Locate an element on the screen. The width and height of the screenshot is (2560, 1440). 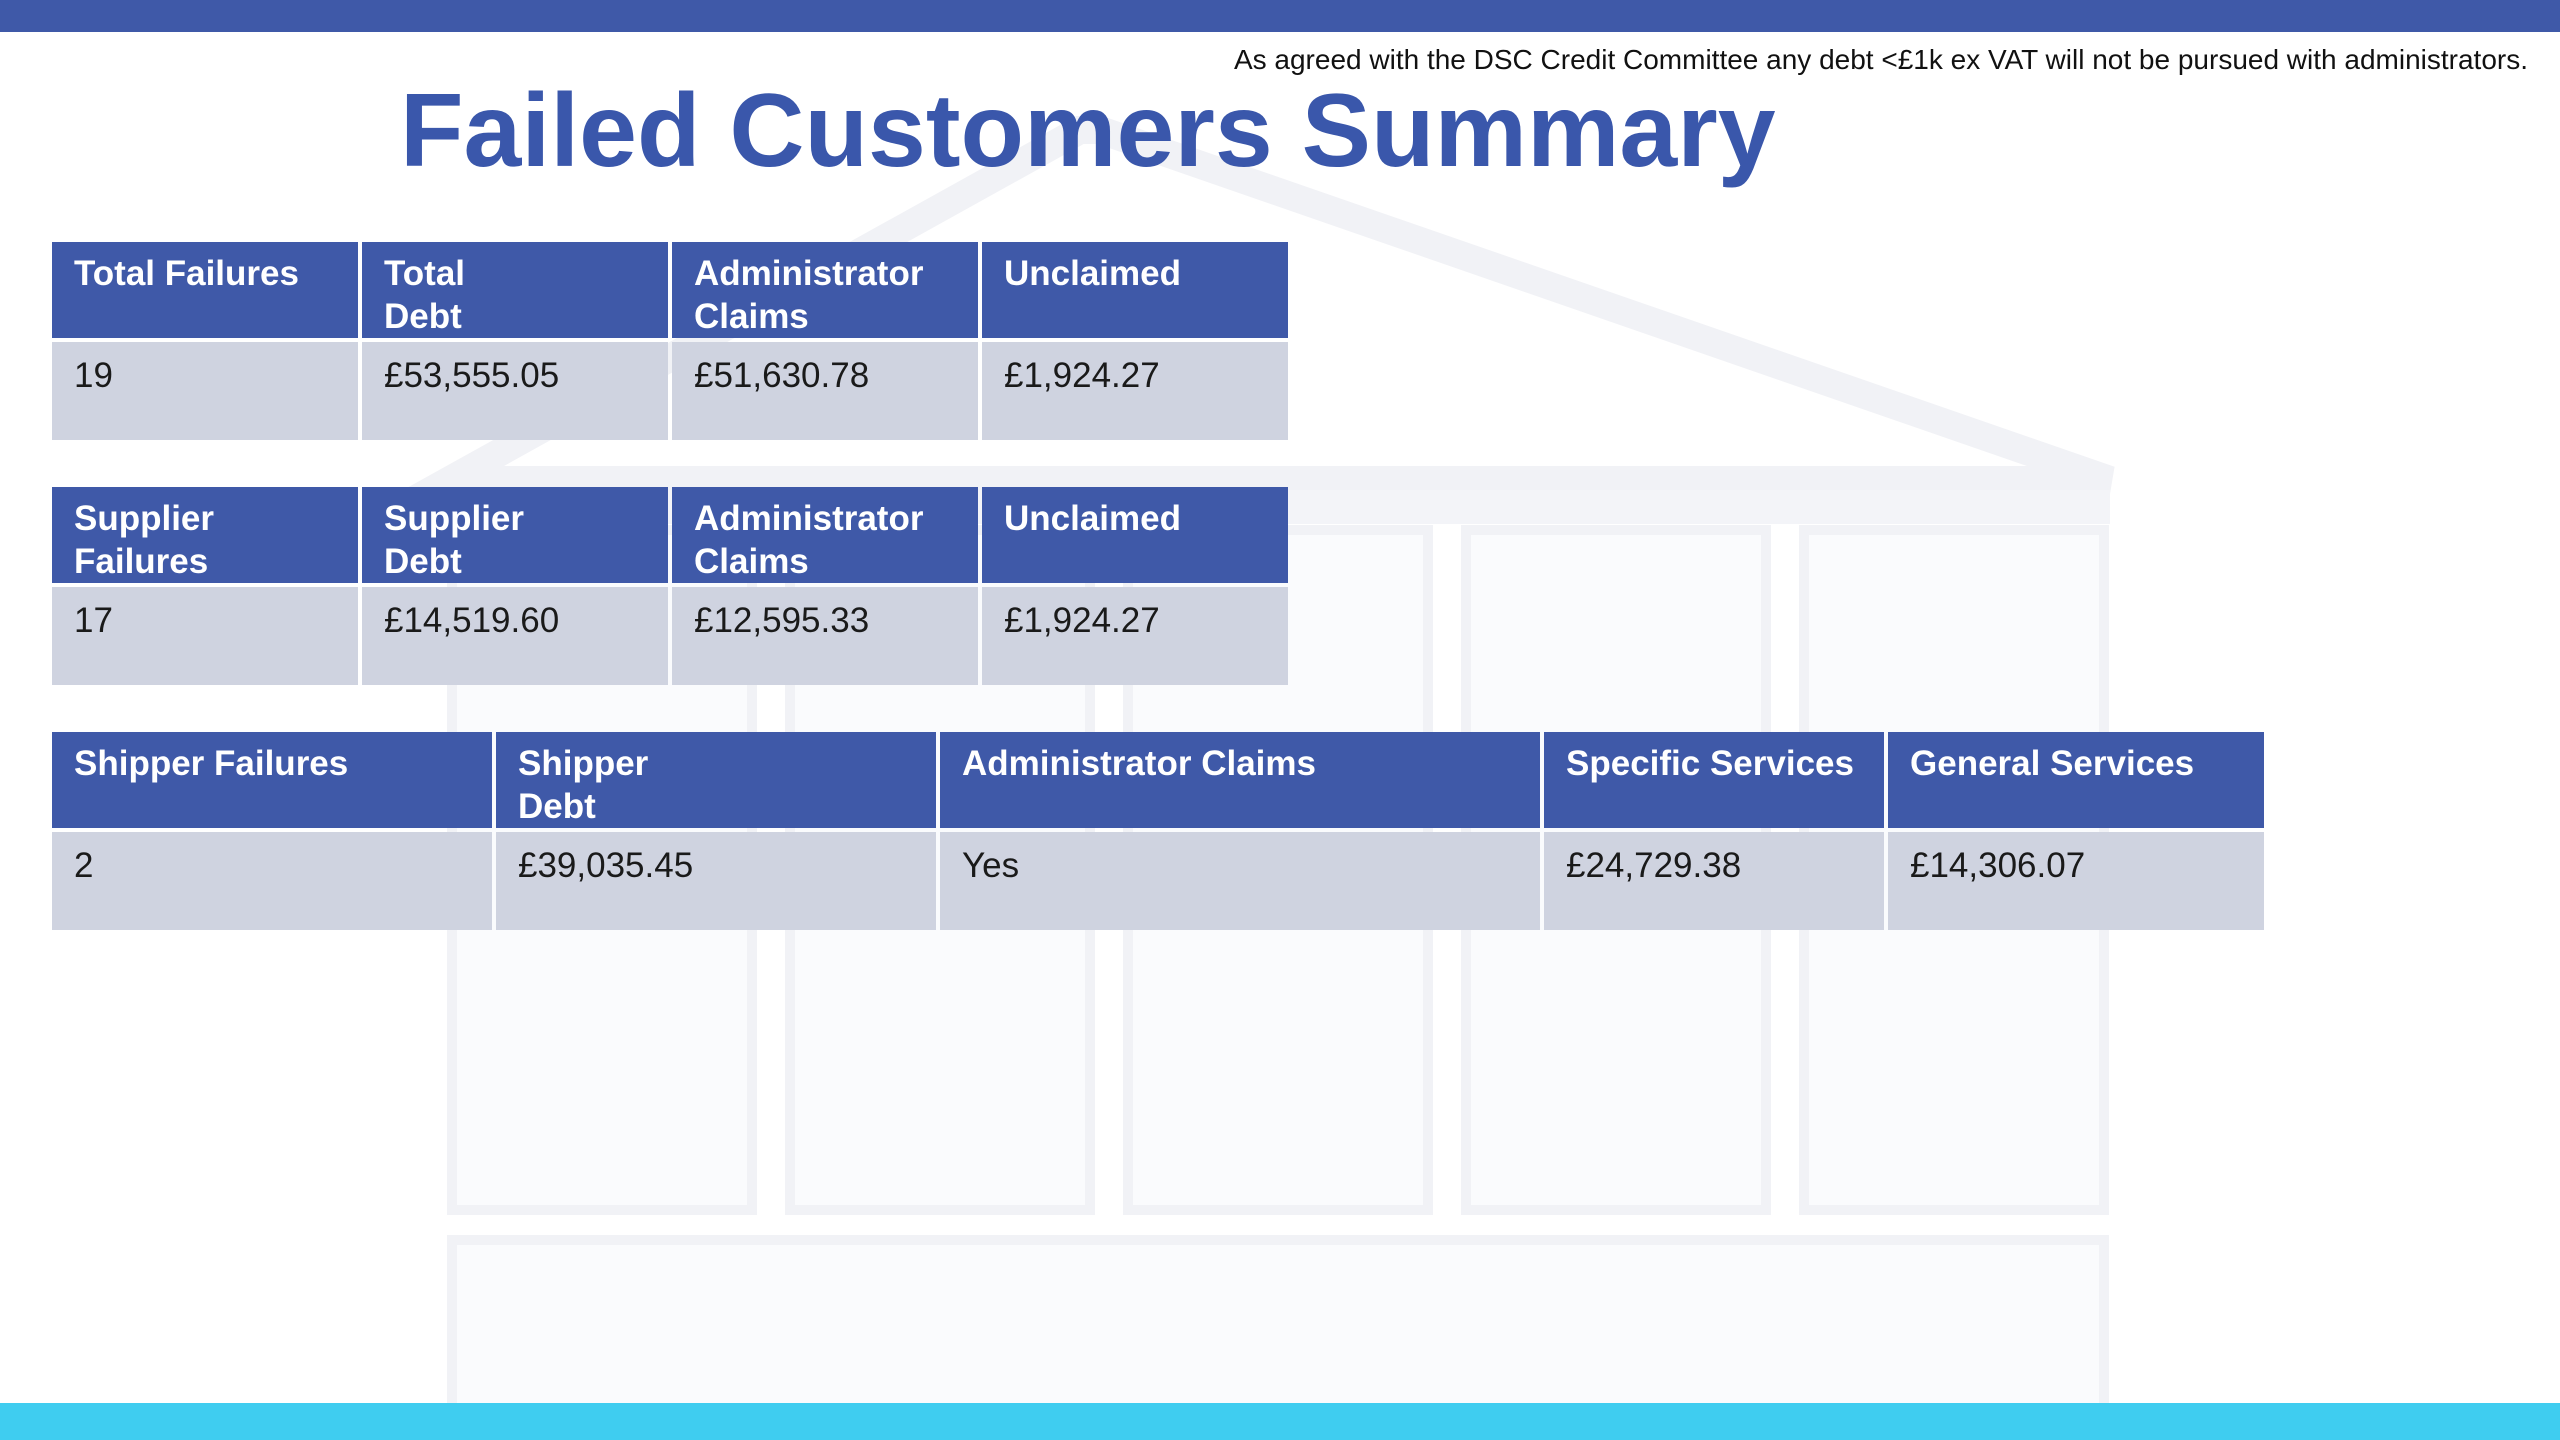
header-total-failures: Total Failures is located at coordinates (205, 290).